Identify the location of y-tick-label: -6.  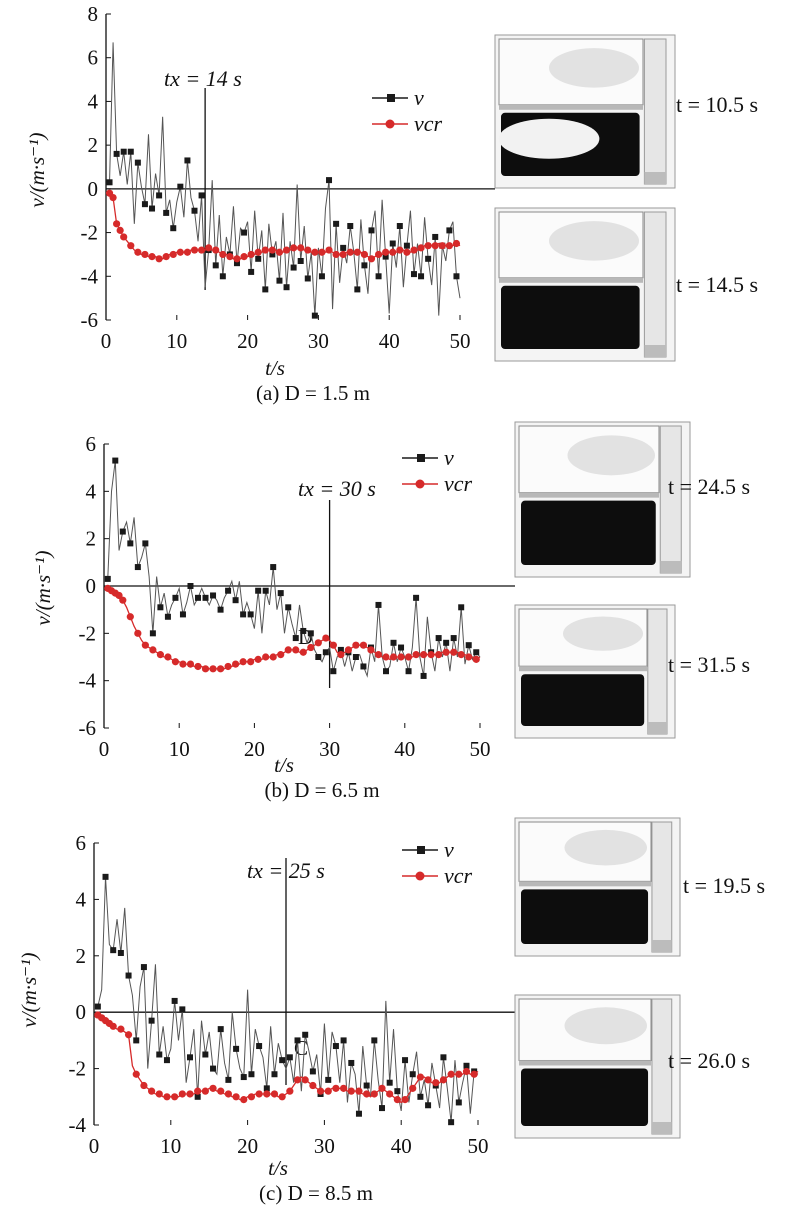
(90, 320).